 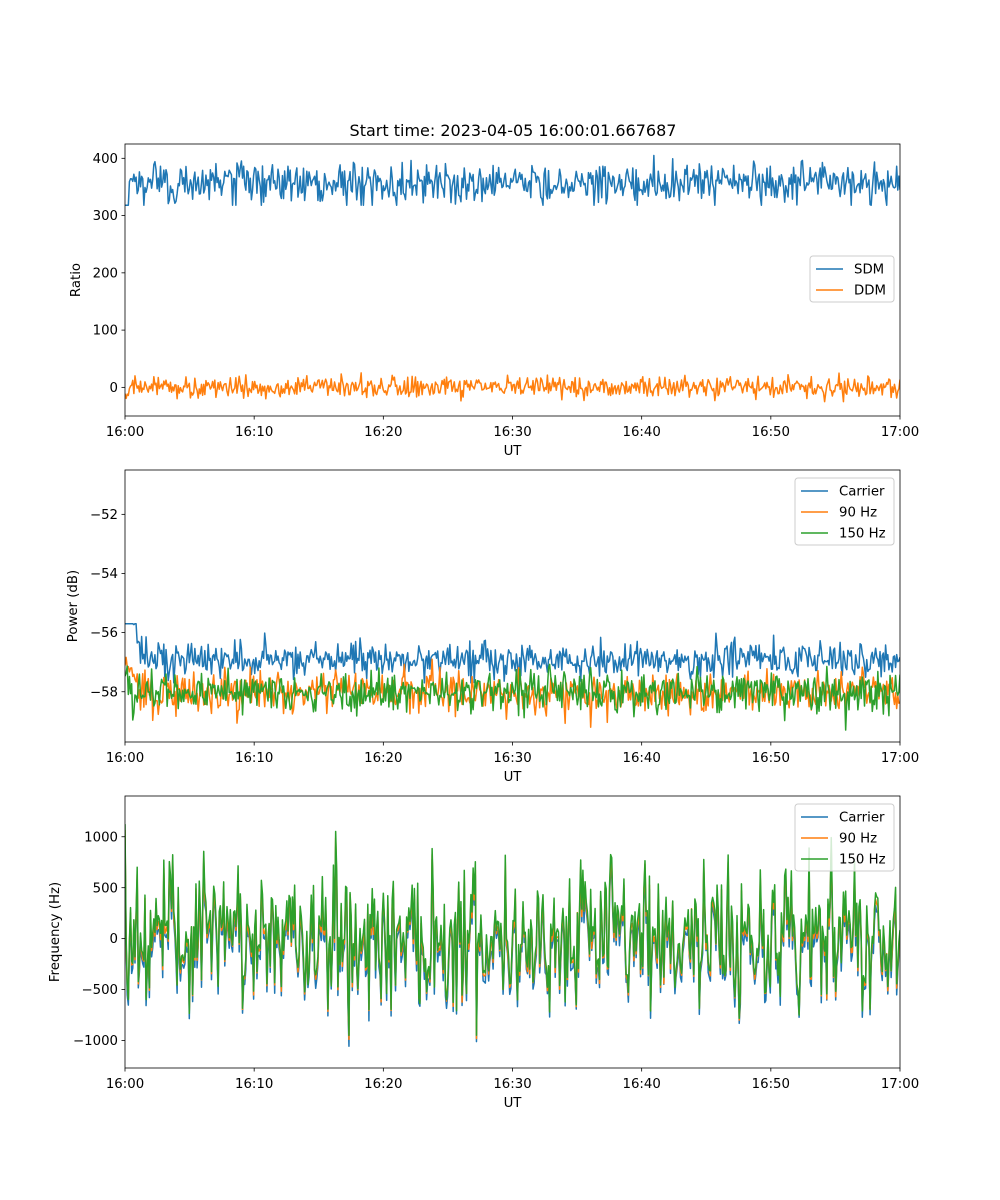 What do you see at coordinates (852, 279) in the screenshot?
I see `legend: SDM DDM` at bounding box center [852, 279].